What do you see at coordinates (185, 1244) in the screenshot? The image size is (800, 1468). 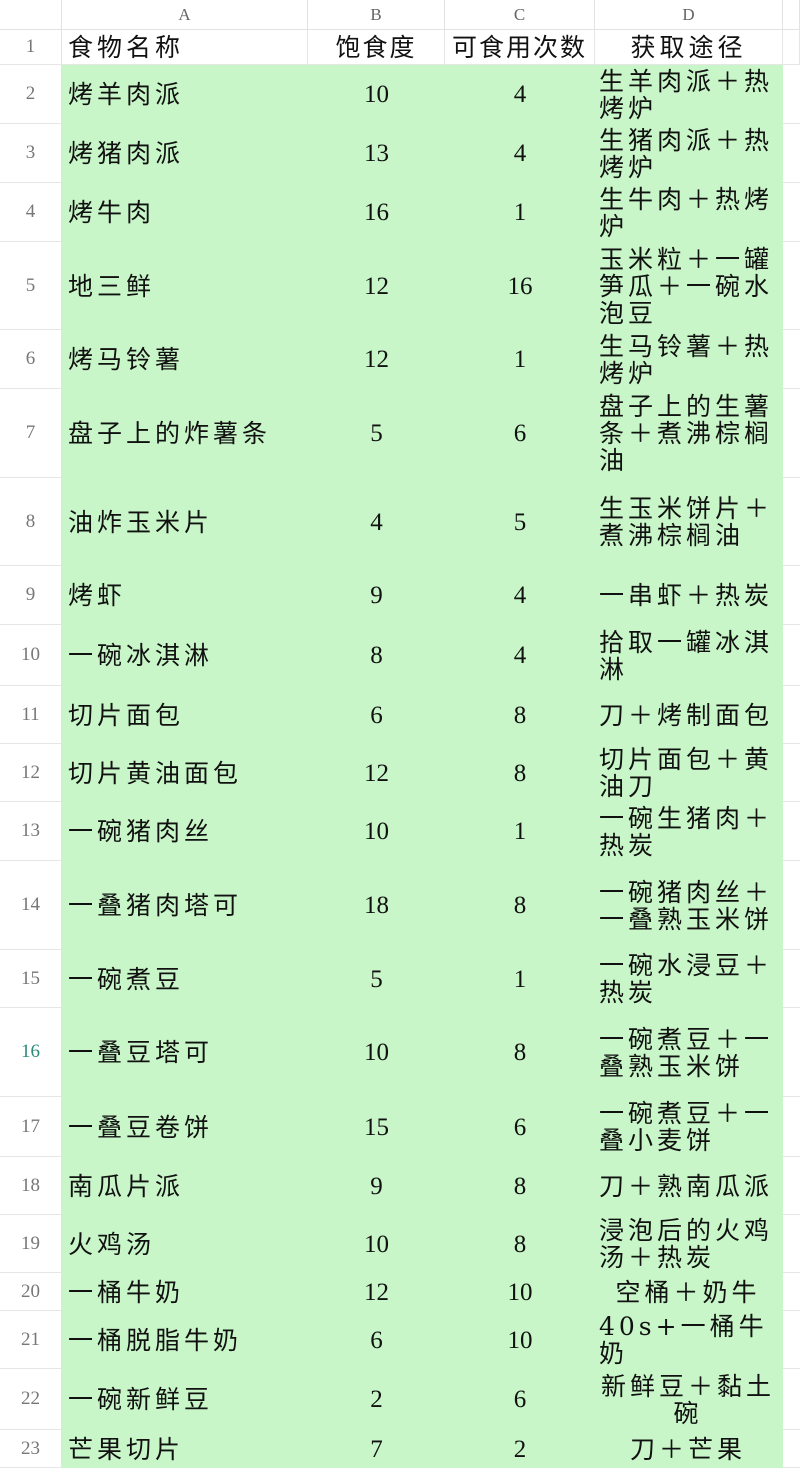 I see `cell-food-name: 火鸡汤` at bounding box center [185, 1244].